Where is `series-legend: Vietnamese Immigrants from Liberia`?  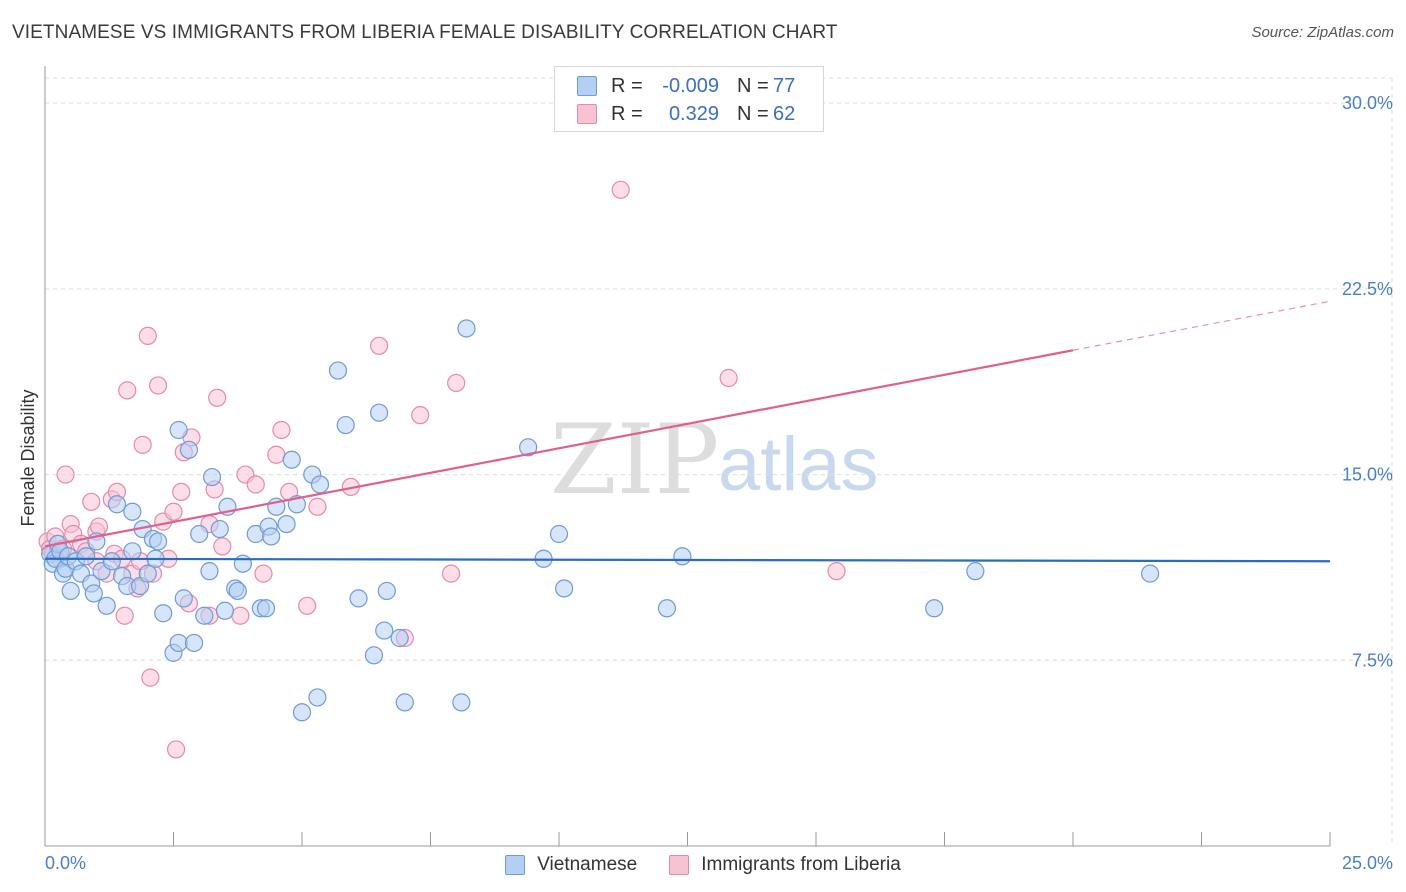 series-legend: Vietnamese Immigrants from Liberia is located at coordinates (703, 865).